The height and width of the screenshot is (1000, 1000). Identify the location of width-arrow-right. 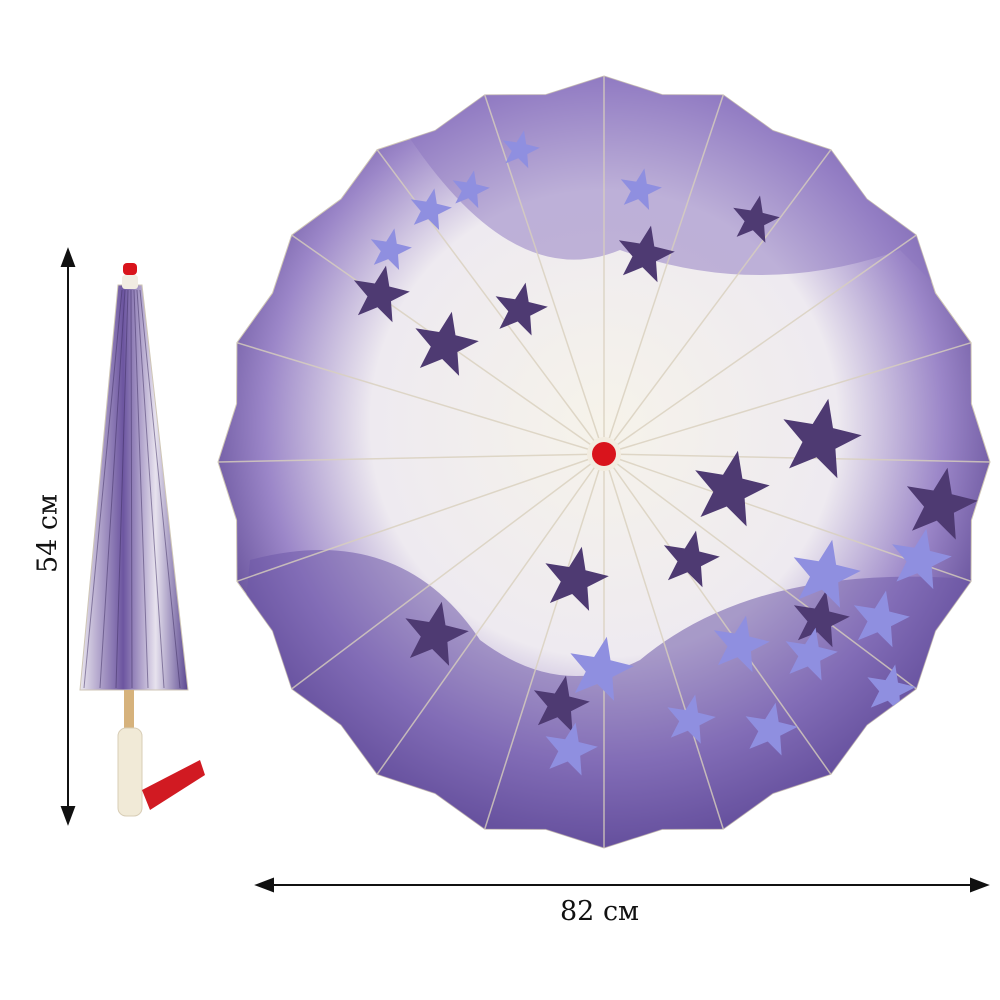
(980, 885).